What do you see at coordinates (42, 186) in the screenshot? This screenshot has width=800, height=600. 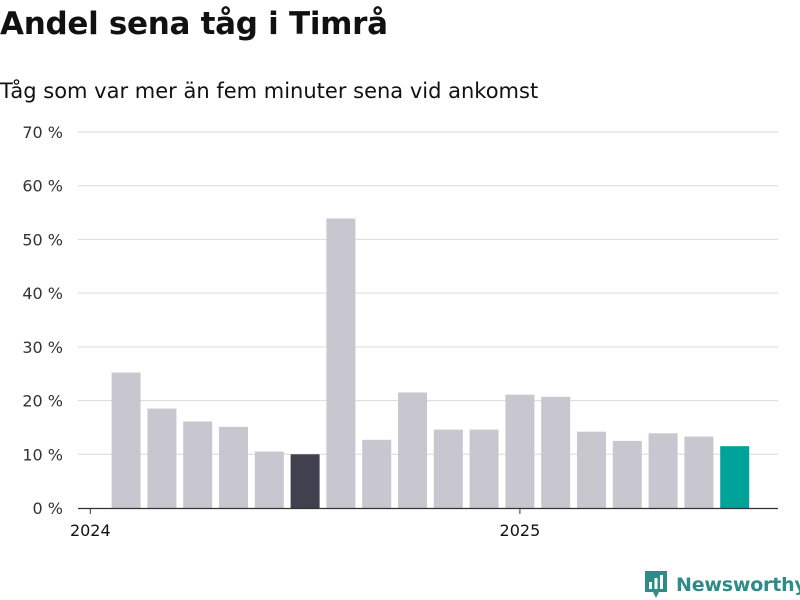 I see `y-tick-label: 60 %` at bounding box center [42, 186].